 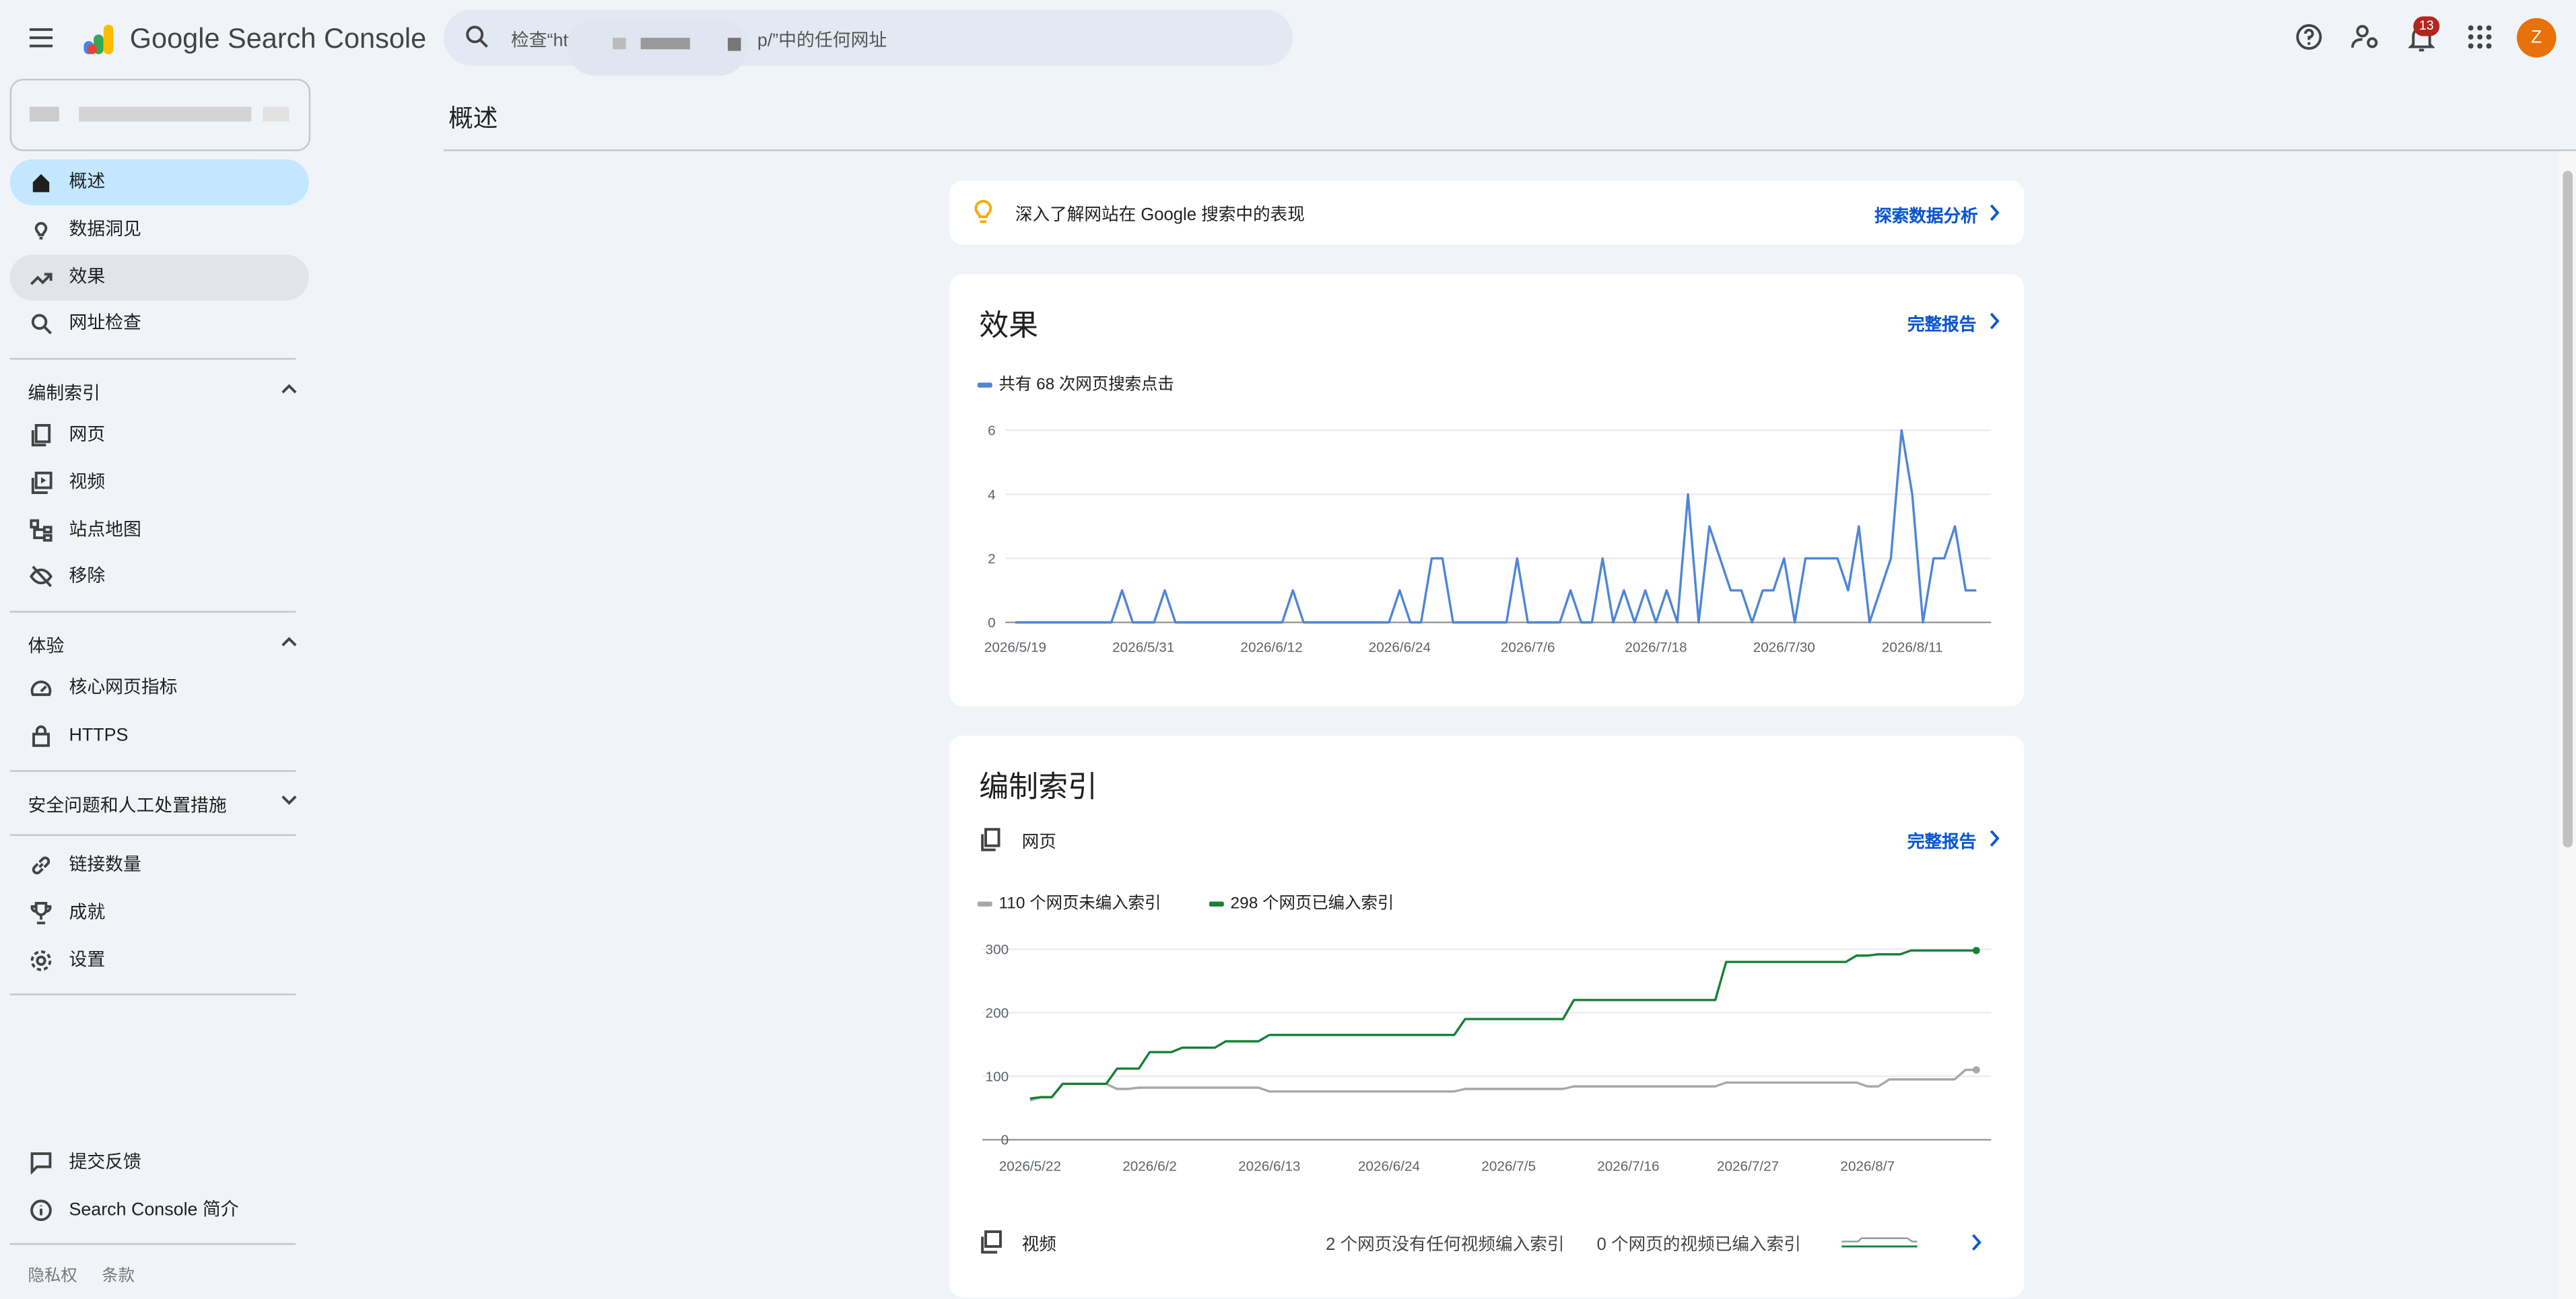 I want to click on nav-label: 视频, so click(x=87, y=483).